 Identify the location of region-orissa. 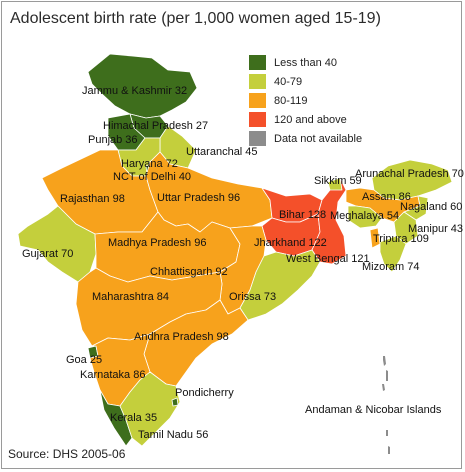
(280, 285).